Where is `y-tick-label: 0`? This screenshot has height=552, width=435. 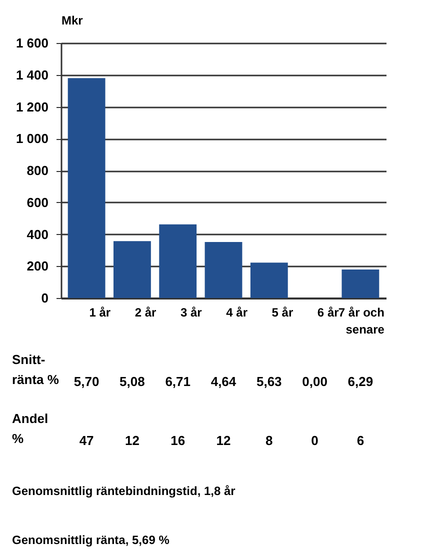 y-tick-label: 0 is located at coordinates (44, 298).